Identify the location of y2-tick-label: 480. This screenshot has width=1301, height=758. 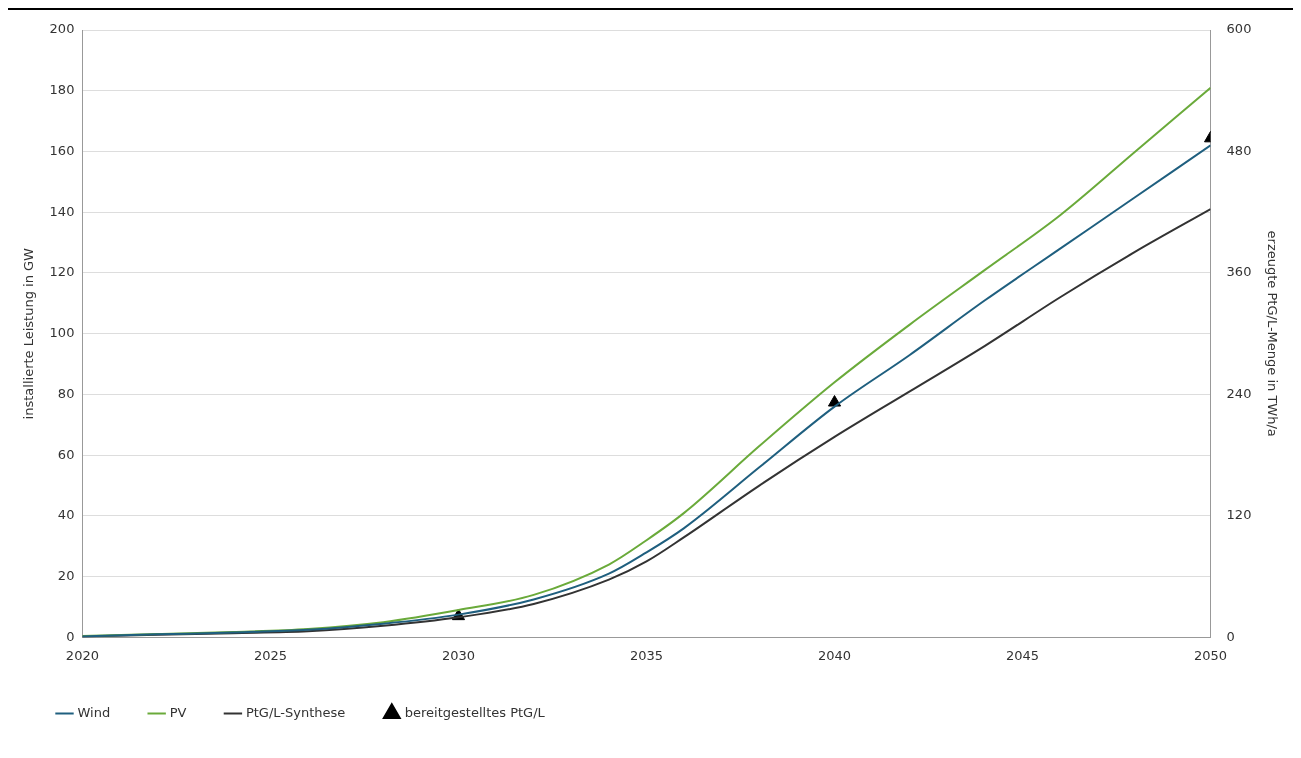
(1239, 150).